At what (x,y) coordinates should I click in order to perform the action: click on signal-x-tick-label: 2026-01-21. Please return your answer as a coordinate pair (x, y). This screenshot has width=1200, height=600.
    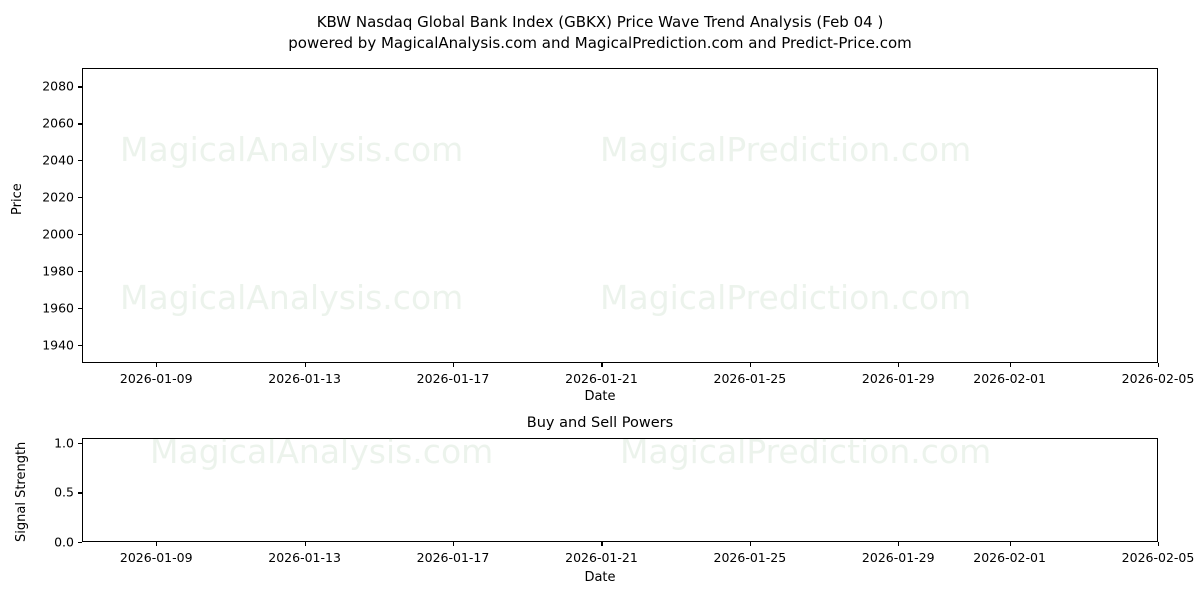
    Looking at the image, I should click on (601, 557).